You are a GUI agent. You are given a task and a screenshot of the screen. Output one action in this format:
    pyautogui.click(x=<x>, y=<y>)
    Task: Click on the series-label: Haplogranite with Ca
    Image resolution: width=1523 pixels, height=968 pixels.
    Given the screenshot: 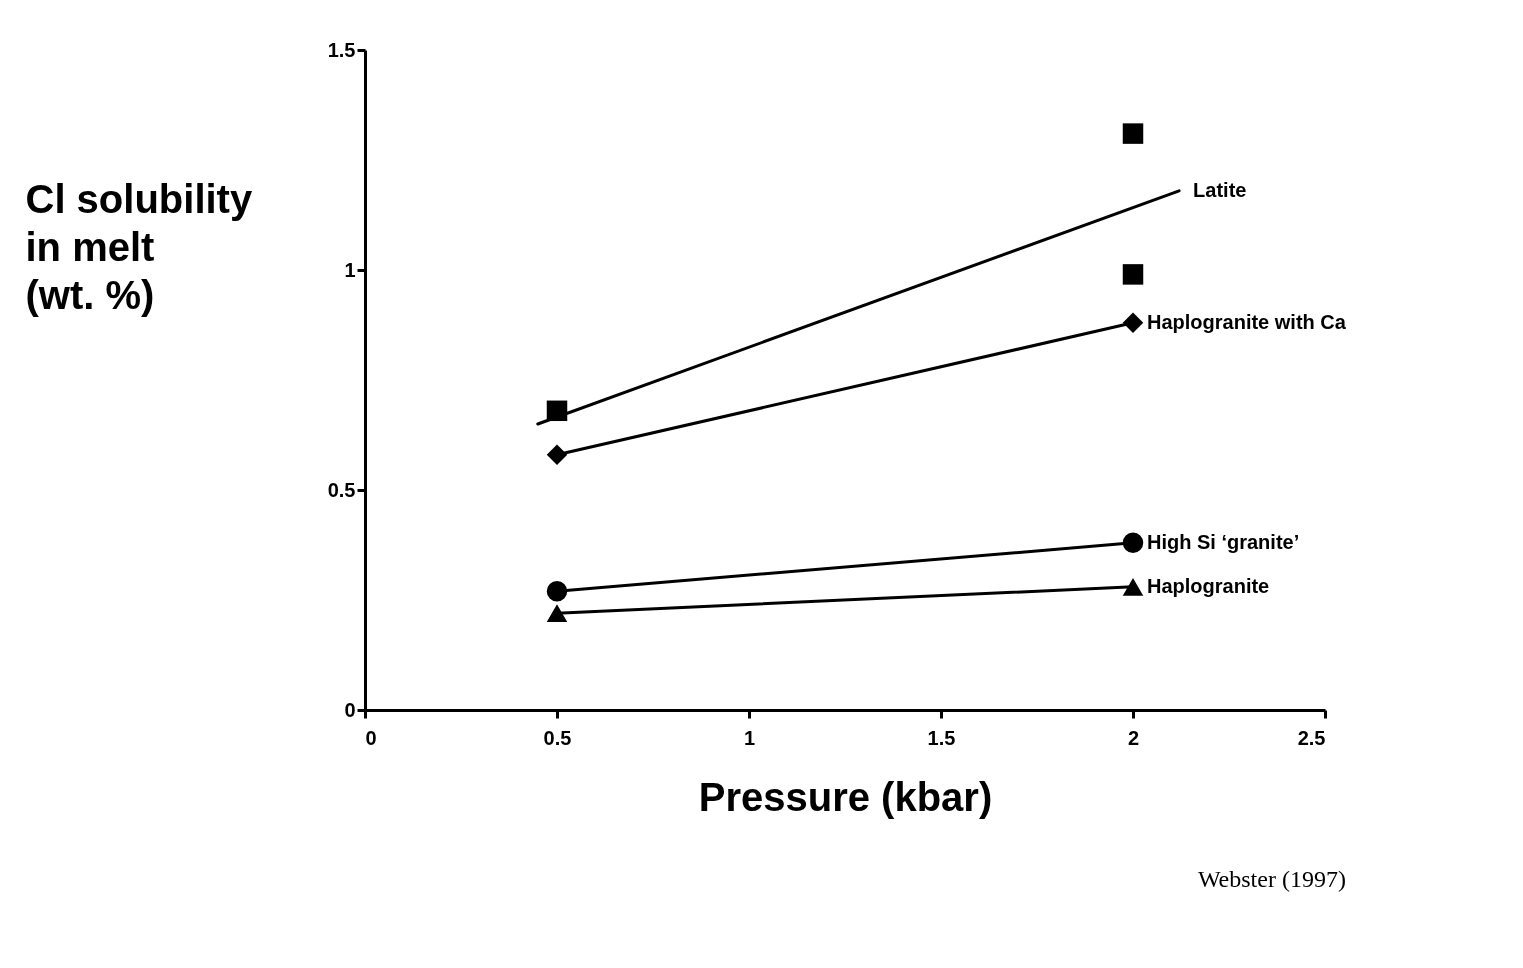 What is the action you would take?
    pyautogui.click(x=1247, y=321)
    